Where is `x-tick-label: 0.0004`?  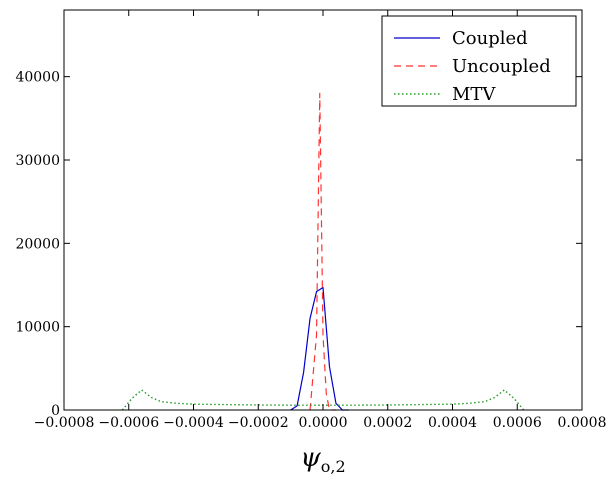 x-tick-label: 0.0004 is located at coordinates (452, 423).